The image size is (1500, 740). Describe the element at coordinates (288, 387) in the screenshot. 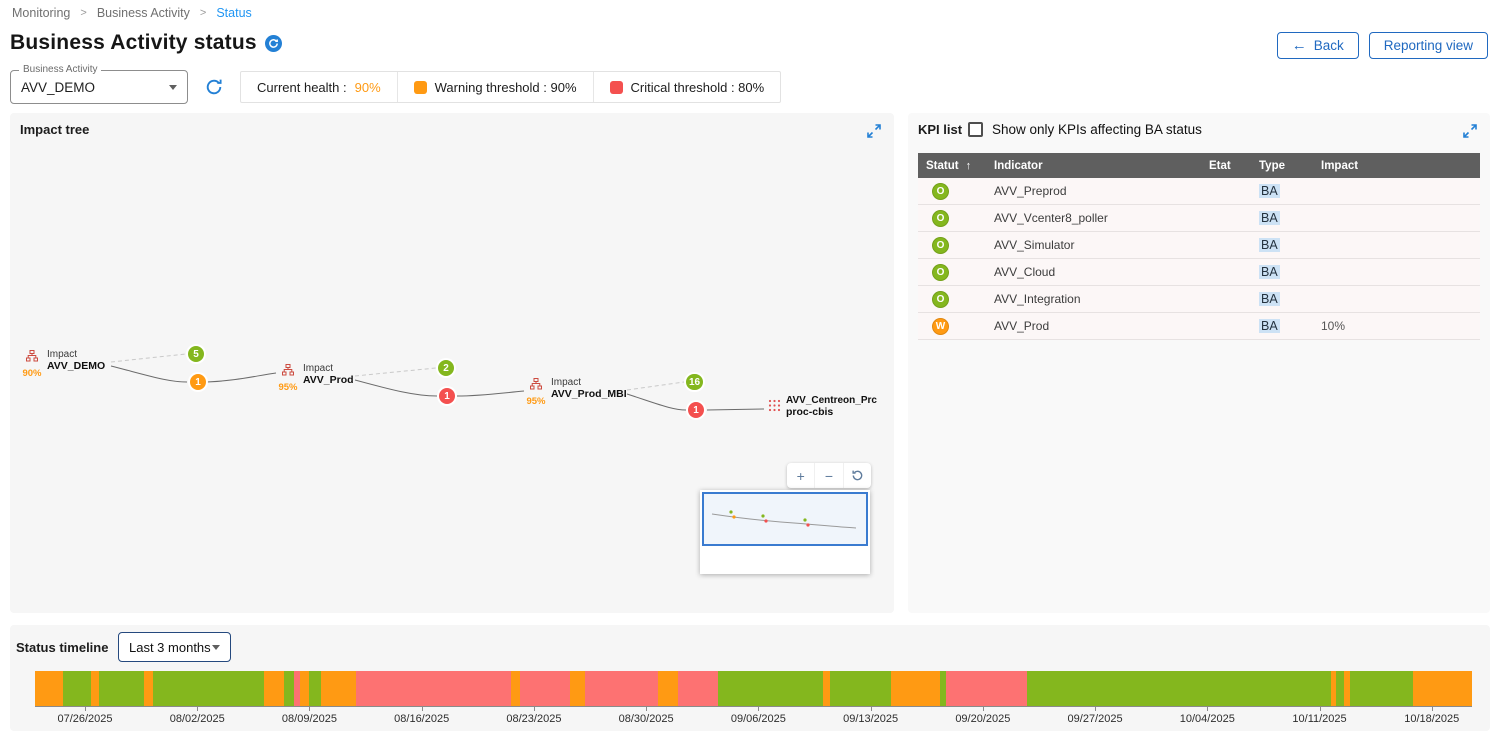

I see `node-health: 95%` at that location.